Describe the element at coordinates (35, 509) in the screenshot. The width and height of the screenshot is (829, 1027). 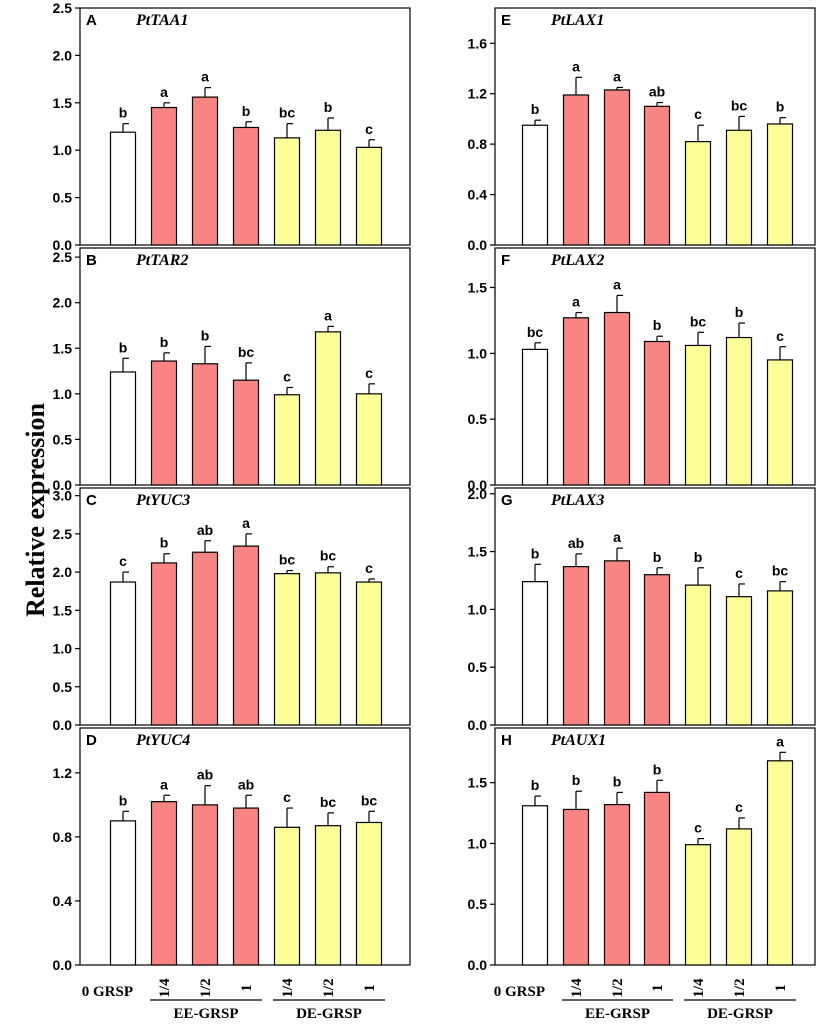
I see `y-axis-label: Relative expression` at that location.